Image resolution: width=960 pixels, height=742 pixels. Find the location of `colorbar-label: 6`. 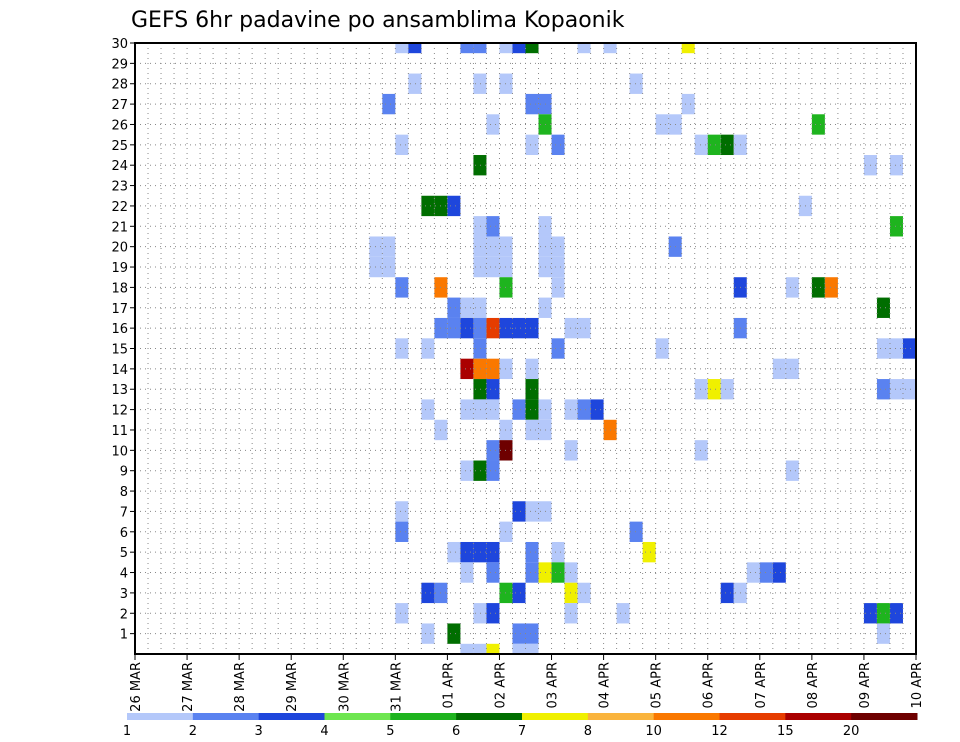

colorbar-label: 6 is located at coordinates (456, 731).